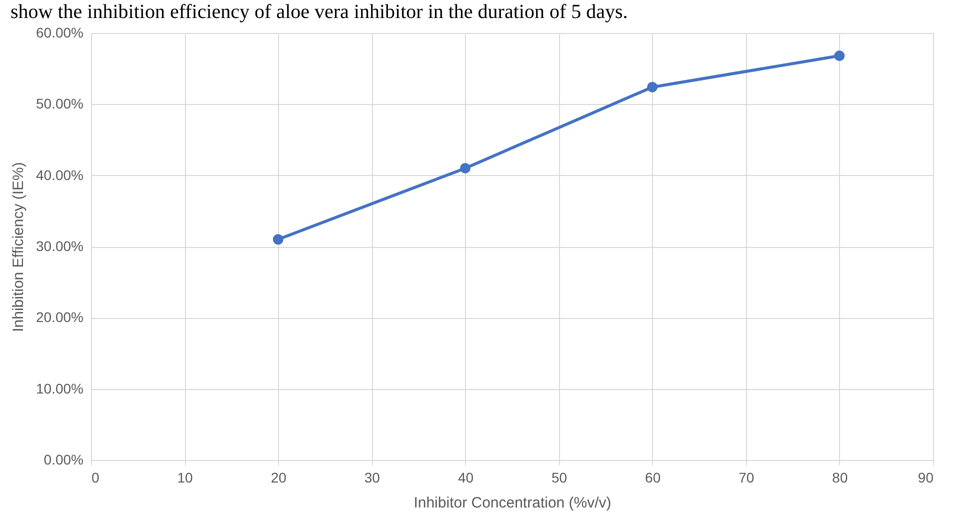  Describe the element at coordinates (466, 478) in the screenshot. I see `x-tick-label: 40` at that location.